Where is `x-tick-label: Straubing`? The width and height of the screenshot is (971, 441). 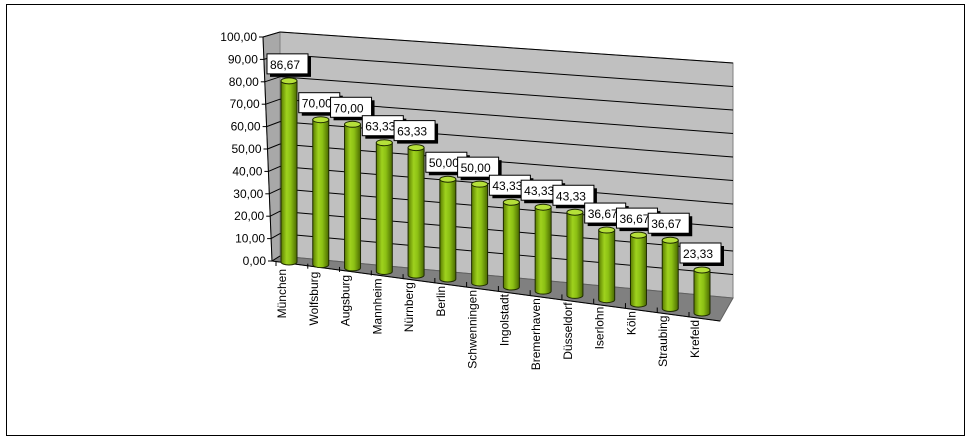 x-tick-label: Straubing is located at coordinates (663, 341).